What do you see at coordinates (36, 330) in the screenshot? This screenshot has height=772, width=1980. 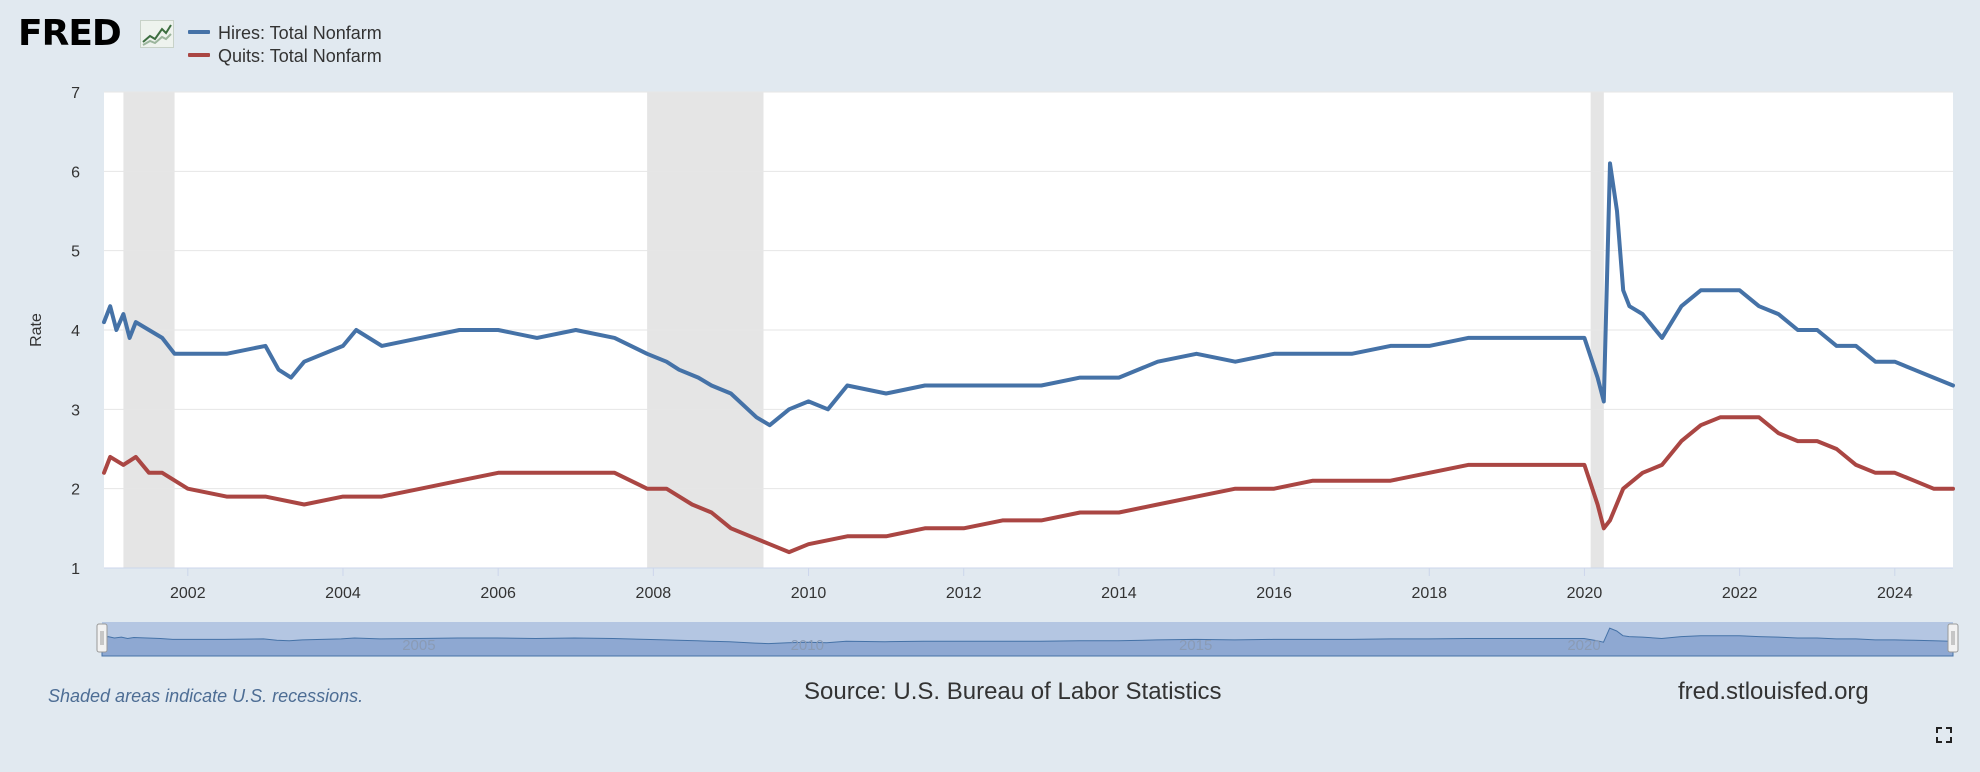 I see `y-axis-label: Rate` at bounding box center [36, 330].